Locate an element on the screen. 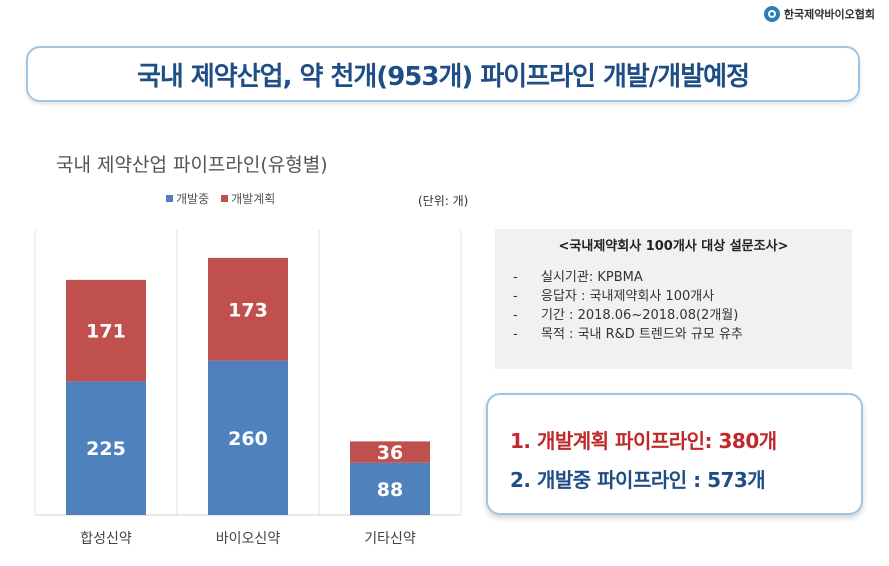 The width and height of the screenshot is (889, 566). title-box: 국내 제약산업, 약 천개(953개) 파이프라인 개발/개발예정 is located at coordinates (443, 74).